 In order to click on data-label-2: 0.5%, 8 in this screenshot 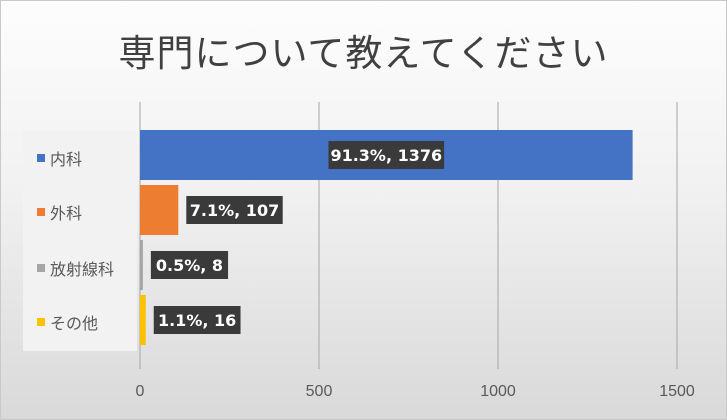, I will do `click(189, 265)`.